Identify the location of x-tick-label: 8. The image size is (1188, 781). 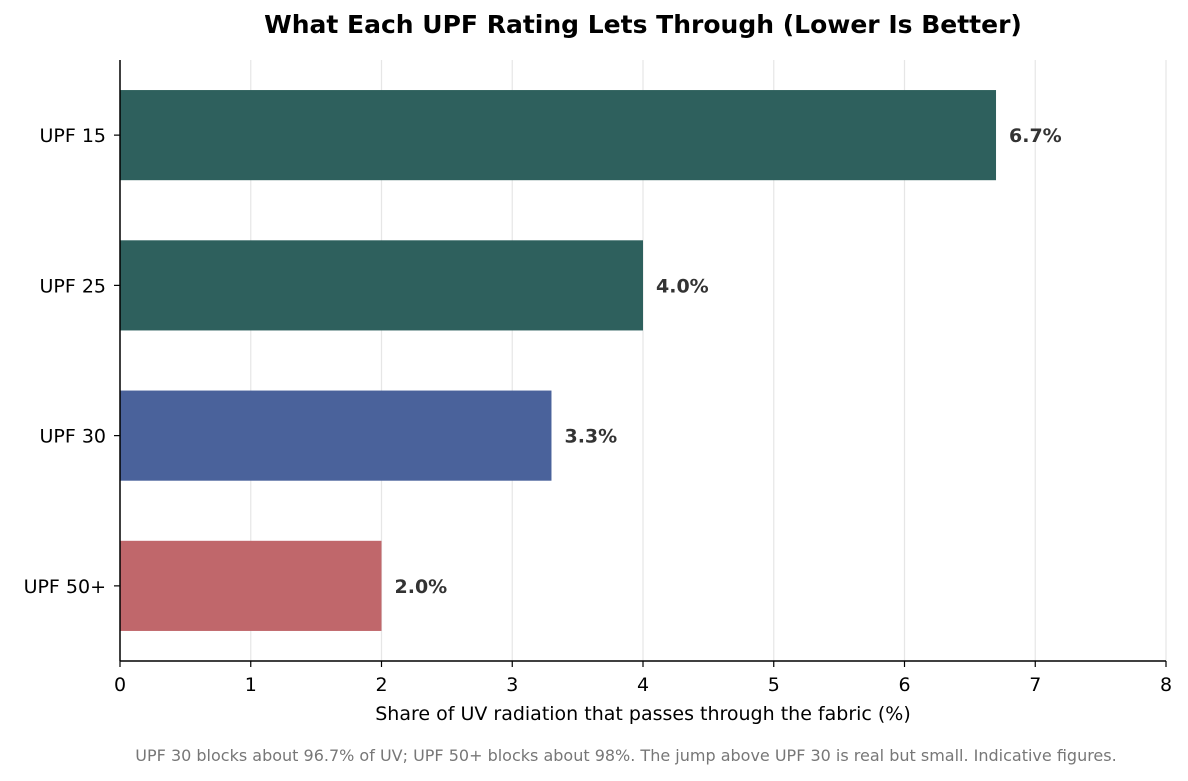
(1166, 685).